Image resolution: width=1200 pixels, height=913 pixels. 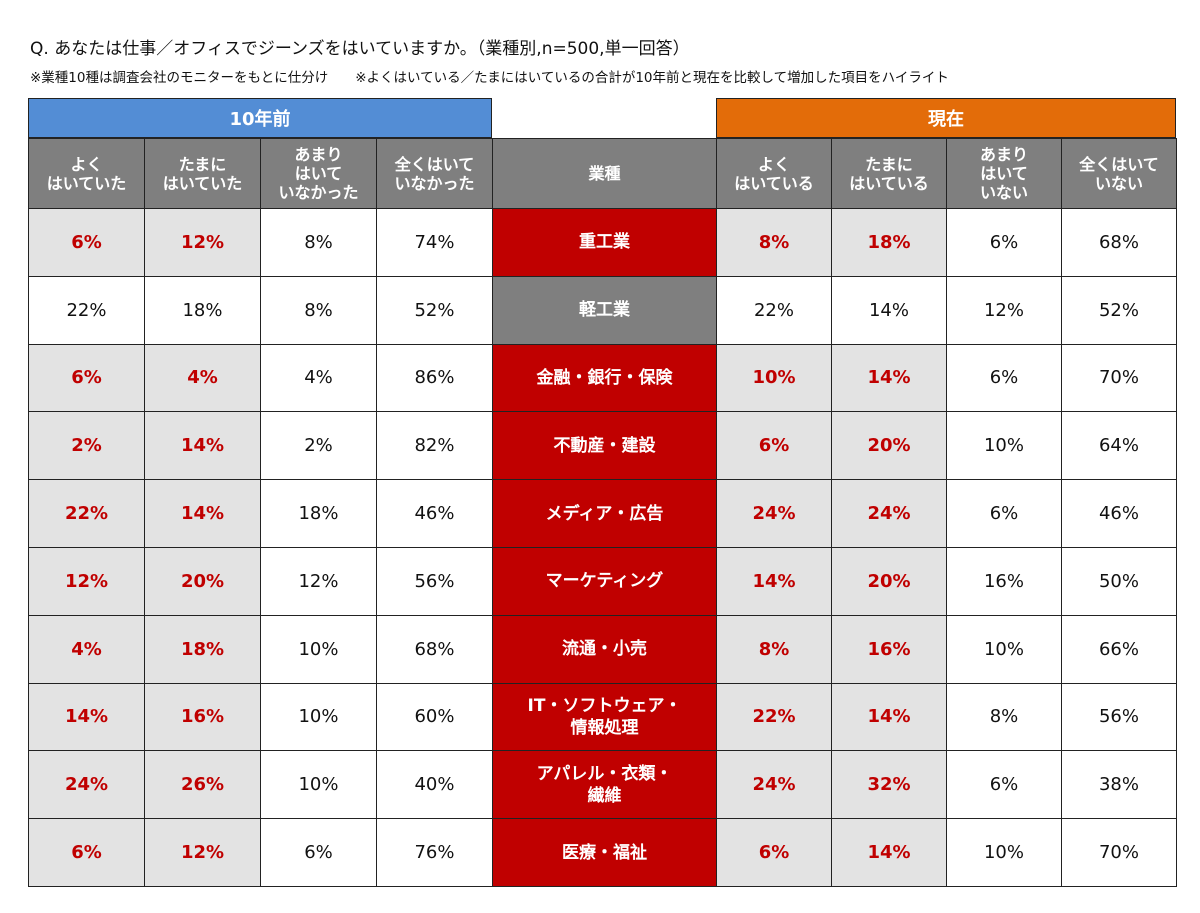 What do you see at coordinates (434, 717) in the screenshot?
I see `past-value-cell: 60%` at bounding box center [434, 717].